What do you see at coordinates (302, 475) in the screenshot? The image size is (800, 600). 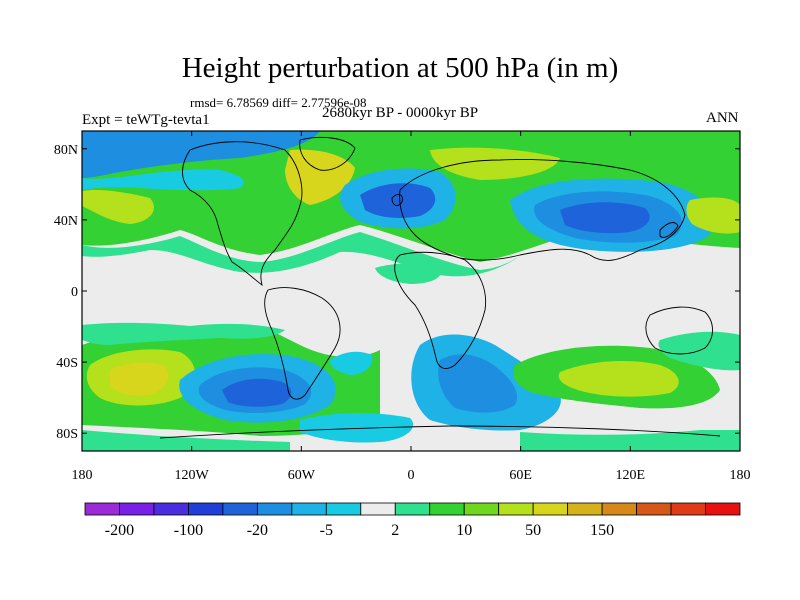 I see `lon-tick-label: 60W` at bounding box center [302, 475].